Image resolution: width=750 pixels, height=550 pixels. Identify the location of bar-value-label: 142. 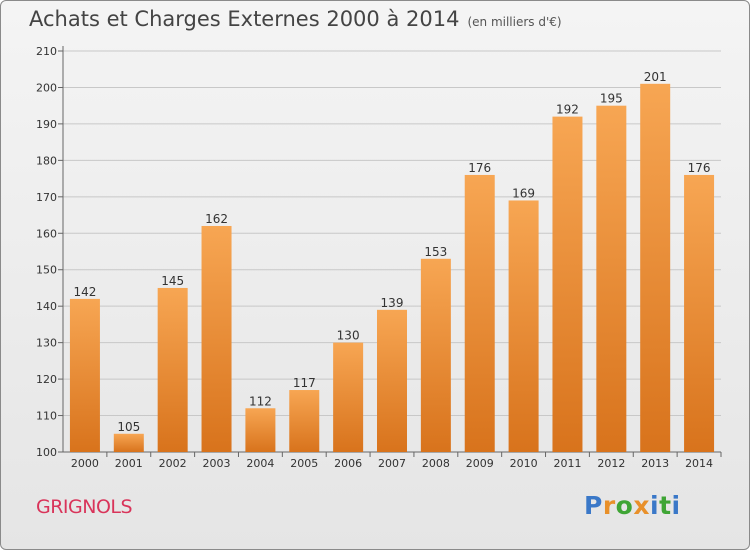
(84, 292).